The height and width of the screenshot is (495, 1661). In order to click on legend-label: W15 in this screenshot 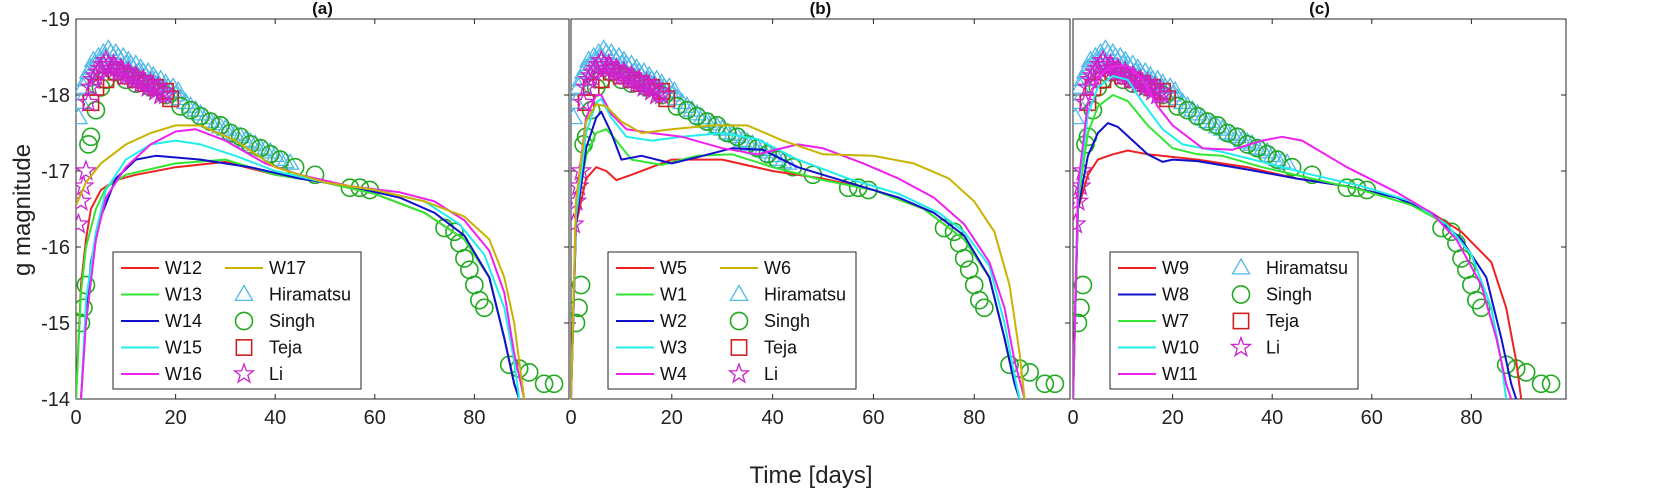, I will do `click(183, 348)`.